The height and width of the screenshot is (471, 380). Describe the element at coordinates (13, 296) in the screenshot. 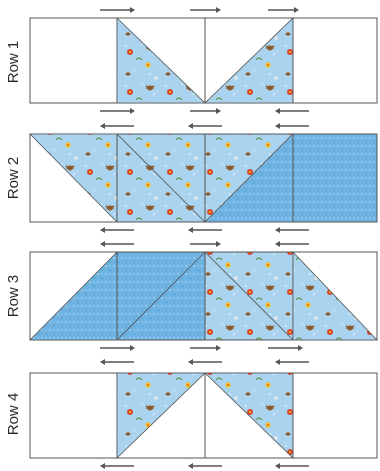

I see `row-label: Row 3` at that location.